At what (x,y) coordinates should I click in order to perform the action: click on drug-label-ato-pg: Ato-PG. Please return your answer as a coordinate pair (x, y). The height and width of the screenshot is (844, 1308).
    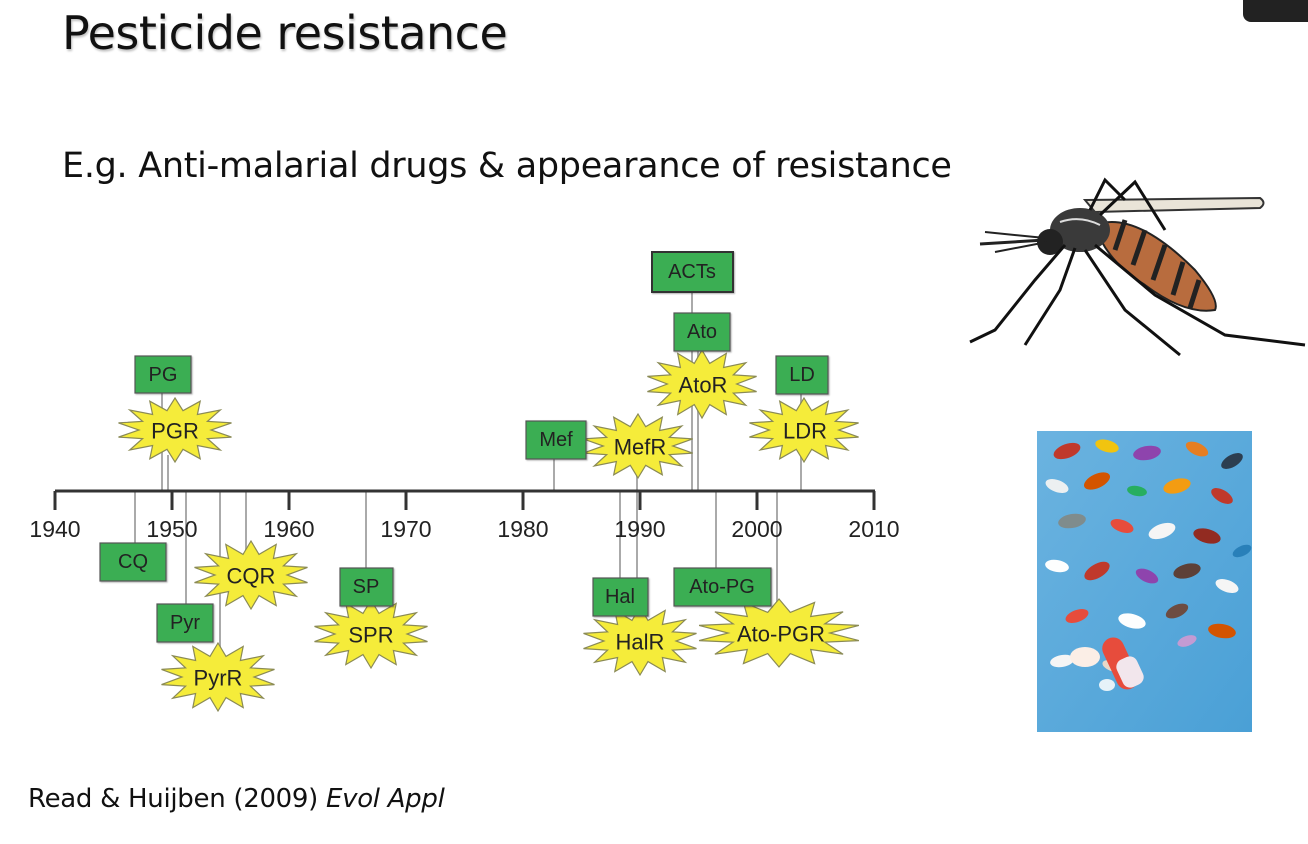
    Looking at the image, I should click on (722, 587).